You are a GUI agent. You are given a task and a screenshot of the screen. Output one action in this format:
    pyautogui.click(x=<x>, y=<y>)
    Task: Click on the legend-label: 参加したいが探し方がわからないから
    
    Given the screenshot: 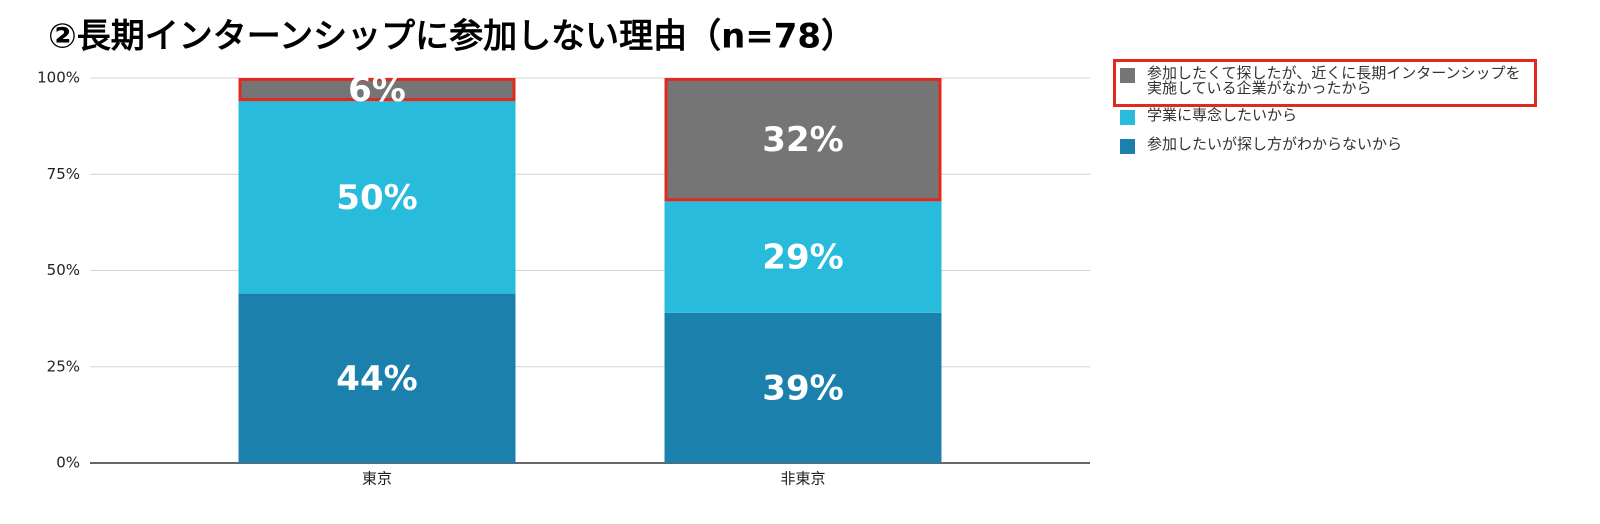 What is the action you would take?
    pyautogui.click(x=1275, y=144)
    